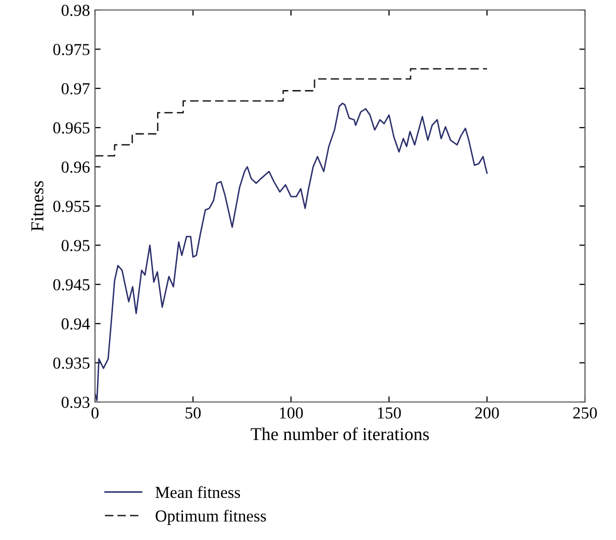 This screenshot has height=540, width=616. Describe the element at coordinates (71, 284) in the screenshot. I see `y-tick-label: 0.945` at that location.